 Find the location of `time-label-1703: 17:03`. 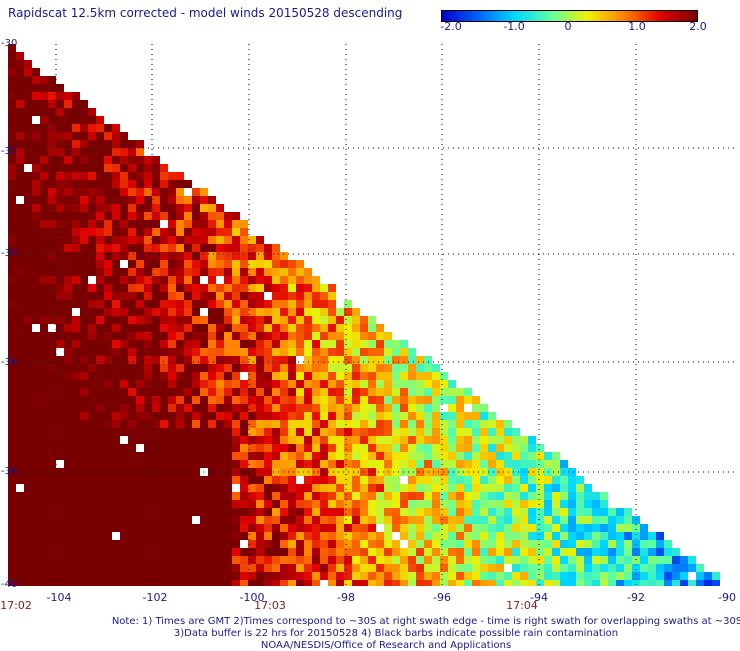

time-label-1703: 17:03 is located at coordinates (270, 605).